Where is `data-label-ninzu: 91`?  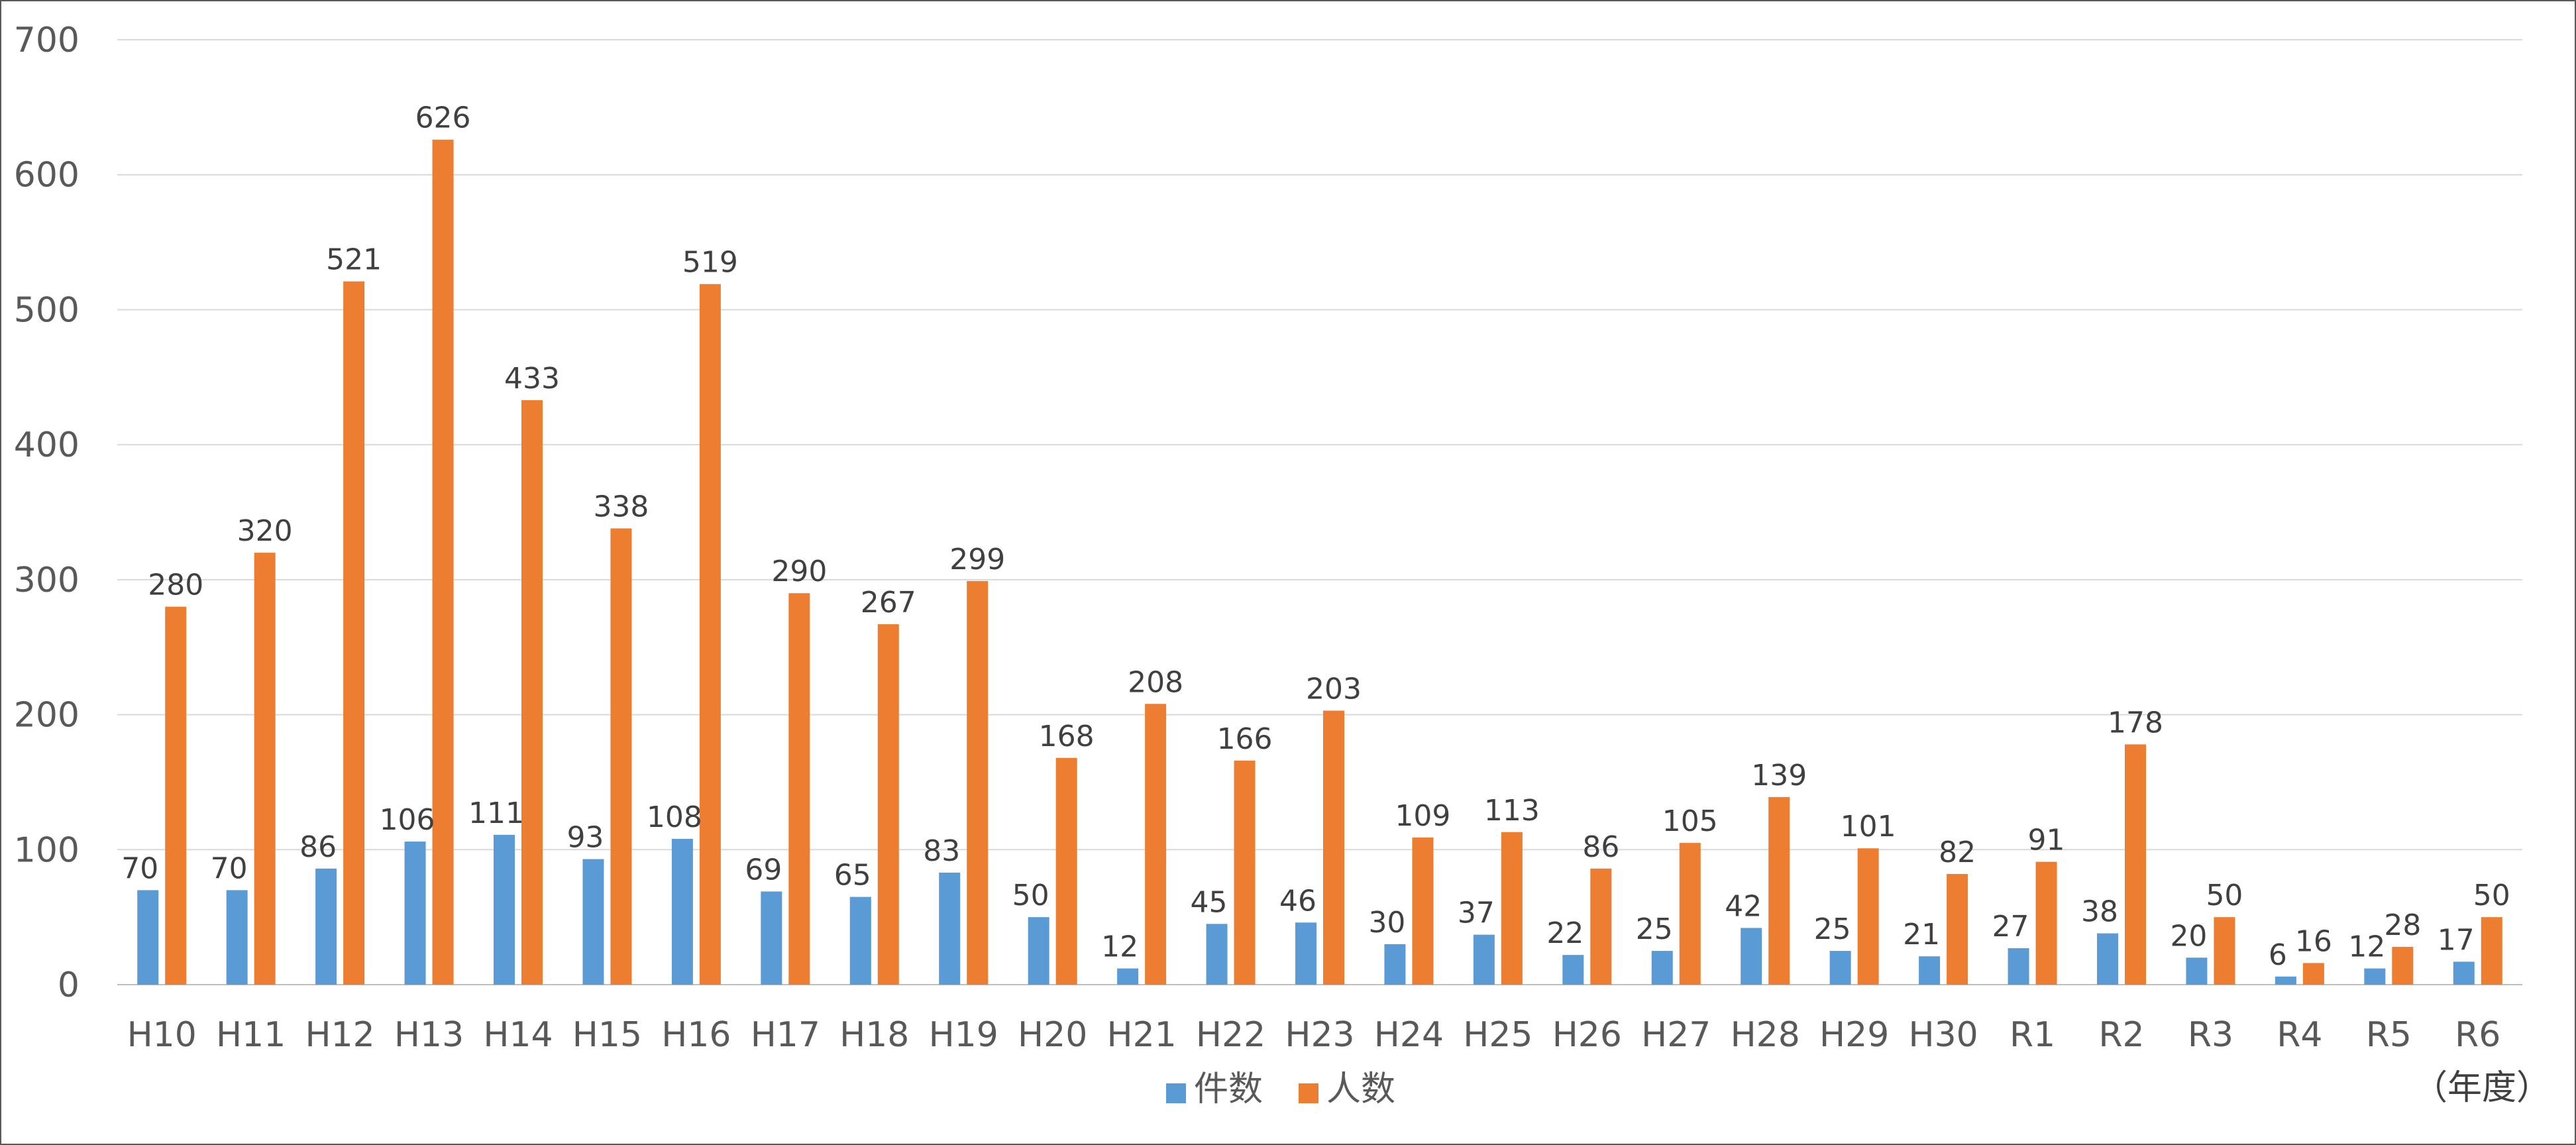 data-label-ninzu: 91 is located at coordinates (2046, 840).